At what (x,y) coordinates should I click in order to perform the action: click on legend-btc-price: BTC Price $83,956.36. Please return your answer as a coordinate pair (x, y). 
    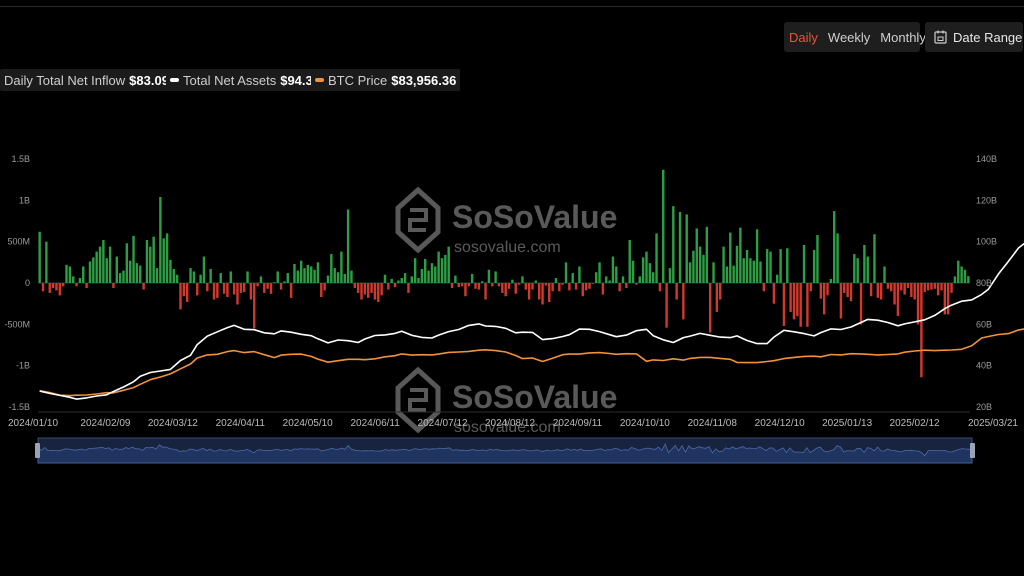
    Looking at the image, I should click on (386, 80).